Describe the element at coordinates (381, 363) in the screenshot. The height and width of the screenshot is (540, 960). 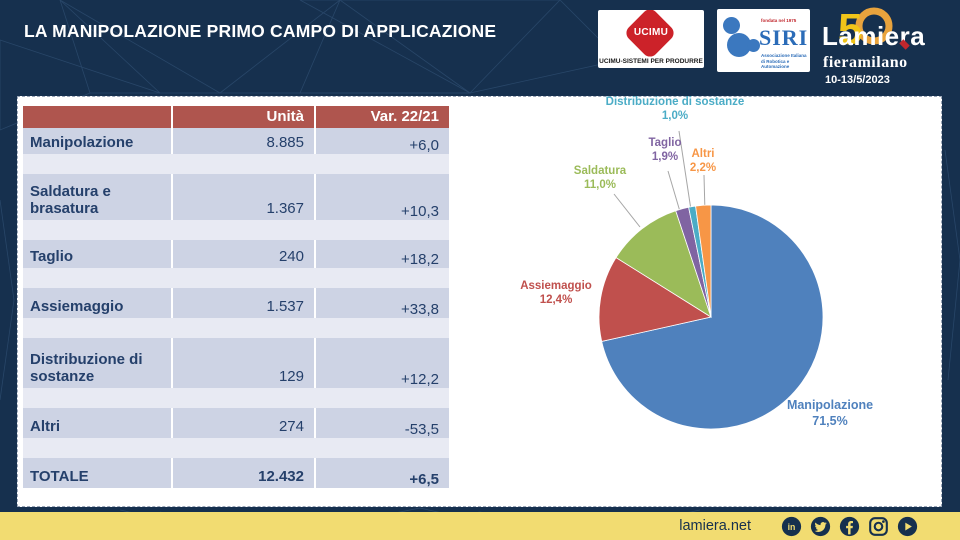
I see `row-variation: +12,2` at that location.